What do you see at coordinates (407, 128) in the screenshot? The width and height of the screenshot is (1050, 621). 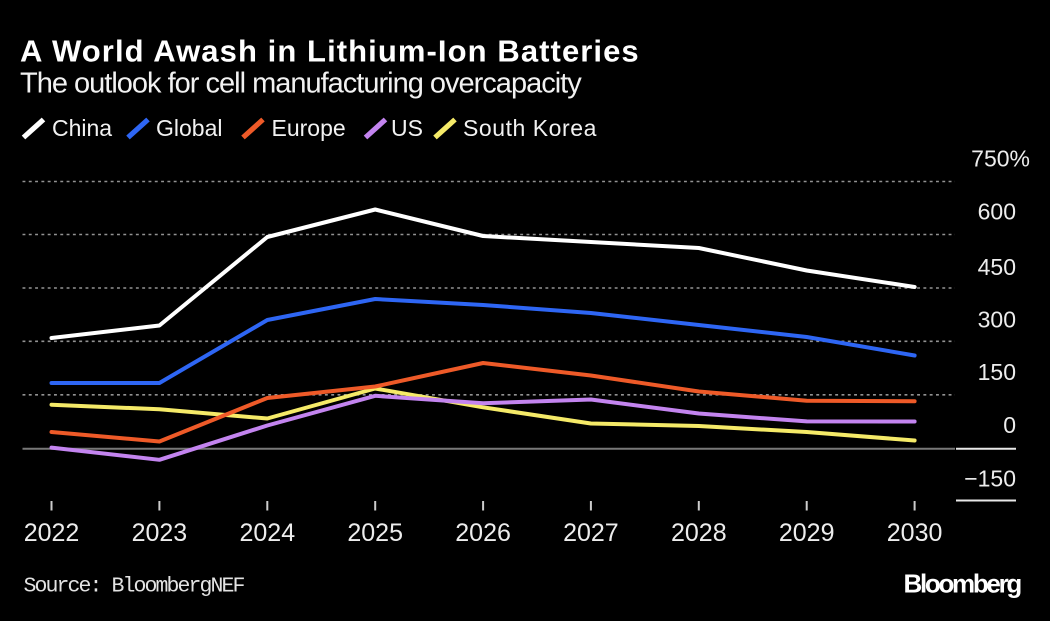 I see `svg-text: US` at bounding box center [407, 128].